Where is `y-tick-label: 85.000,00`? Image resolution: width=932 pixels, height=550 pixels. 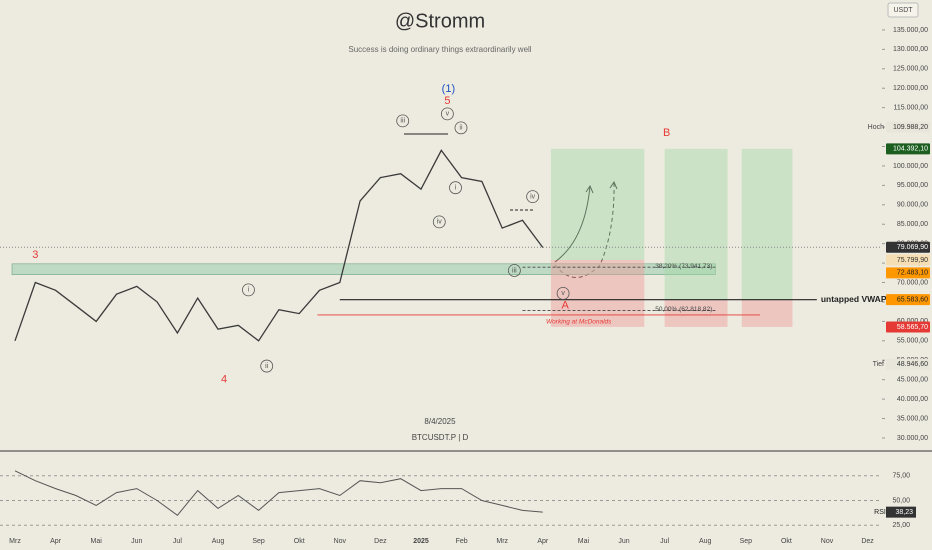
y-tick-label: 85.000,00 is located at coordinates (912, 224).